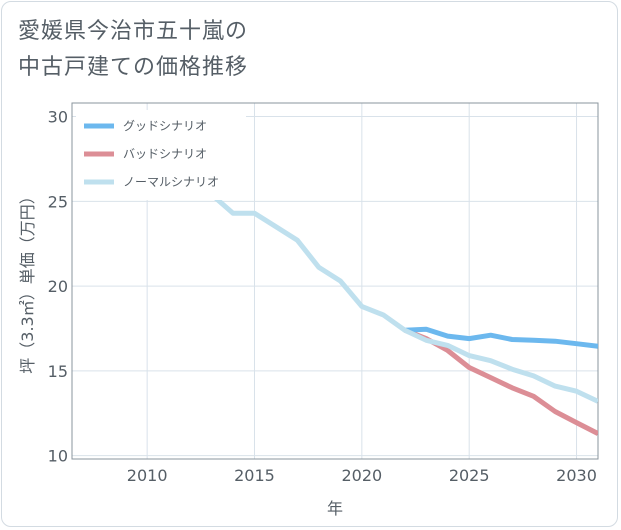 The image size is (621, 530). I want to click on y-tick-label: 10, so click(58, 456).